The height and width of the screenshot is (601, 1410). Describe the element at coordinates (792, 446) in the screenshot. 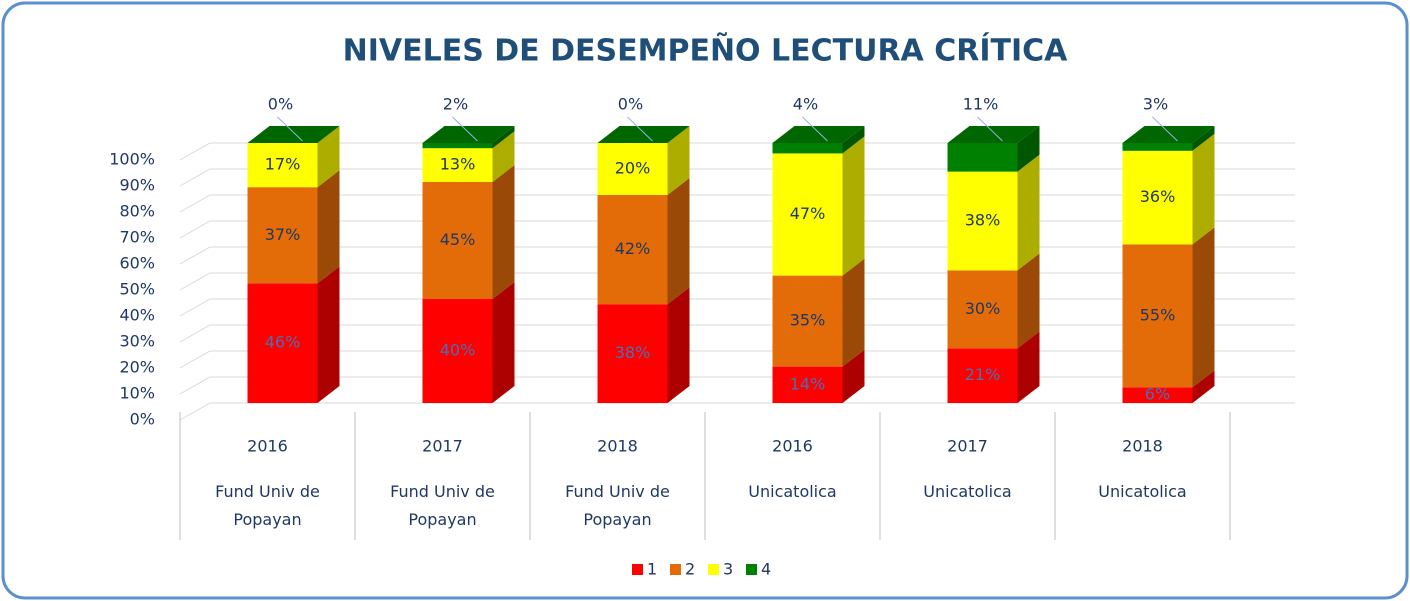

I see `x-tick-label: 2016` at that location.